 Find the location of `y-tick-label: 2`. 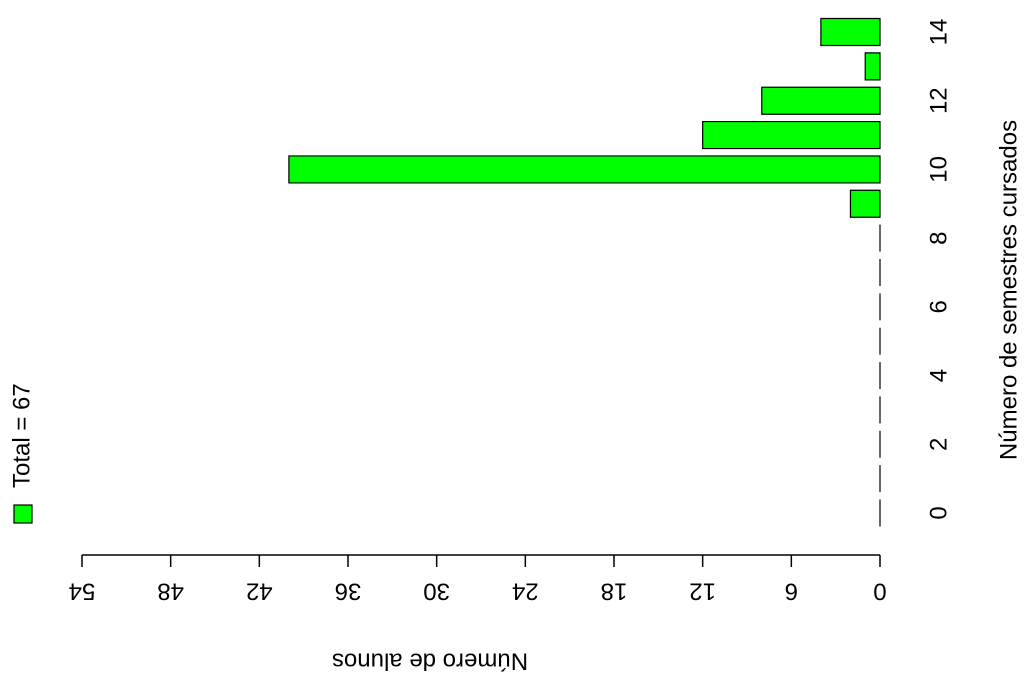

y-tick-label: 2 is located at coordinates (938, 444).